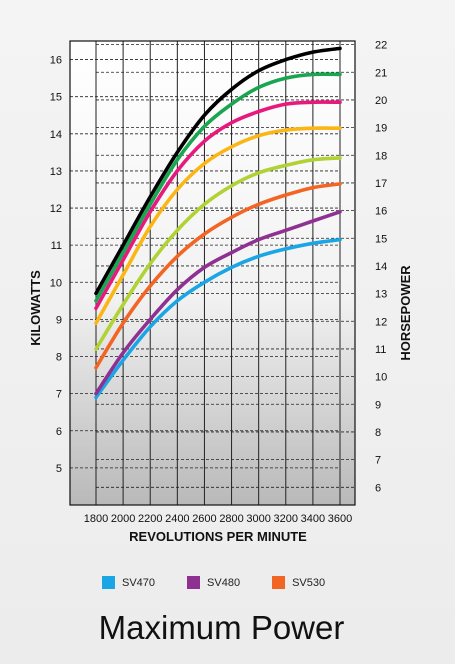  I want to click on y-tick-label: 15, so click(56, 98).